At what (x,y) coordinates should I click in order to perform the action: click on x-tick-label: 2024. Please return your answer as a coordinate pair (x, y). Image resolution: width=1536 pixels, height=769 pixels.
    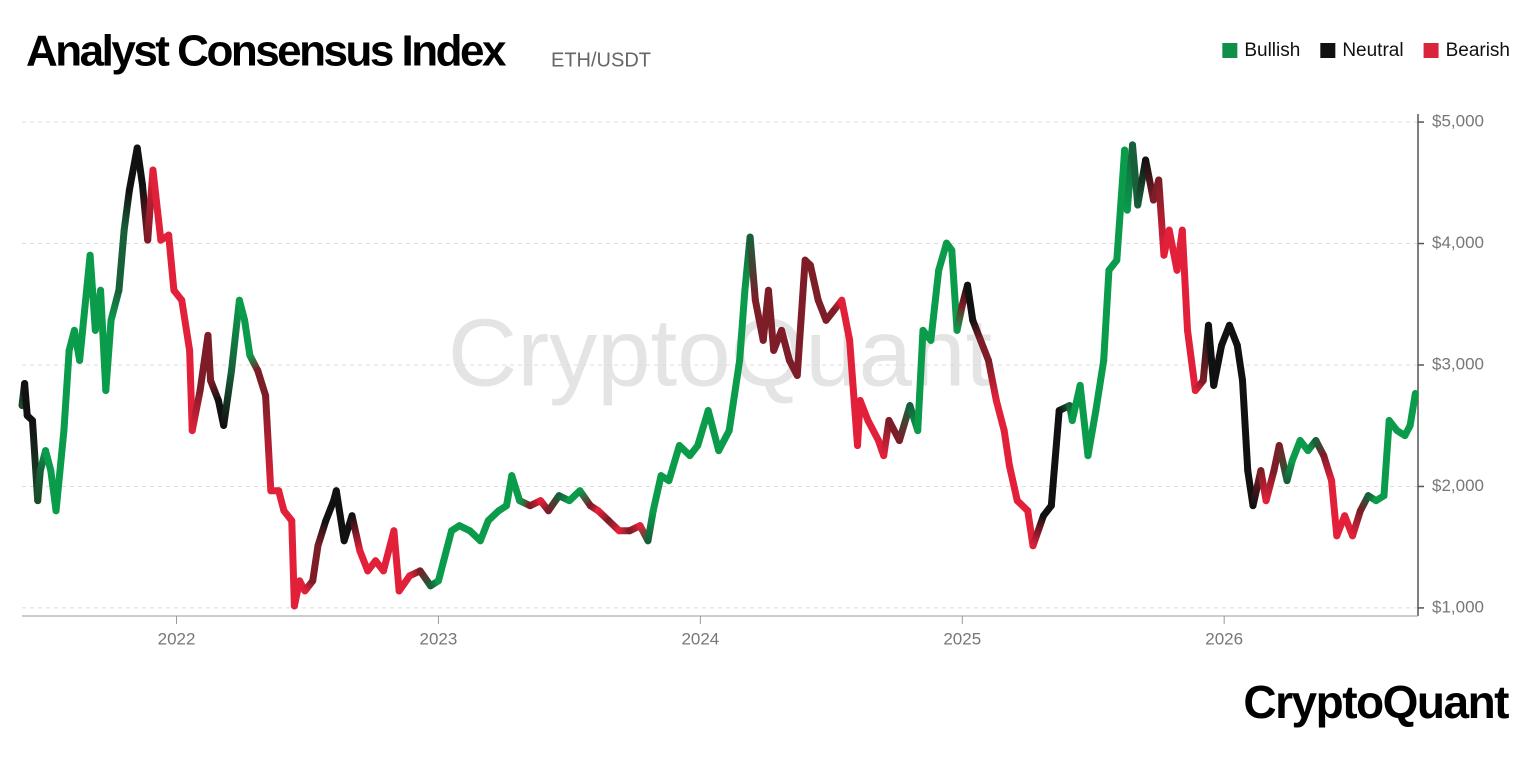
    Looking at the image, I should click on (700, 638).